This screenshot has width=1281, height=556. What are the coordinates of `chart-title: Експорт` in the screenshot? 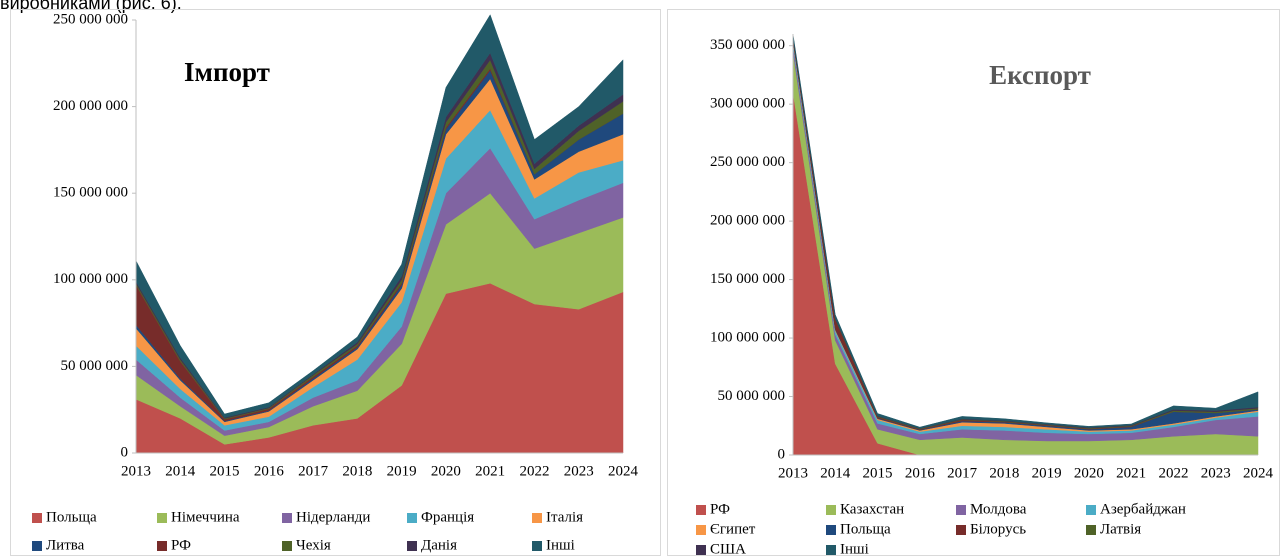 It's located at (1040, 75).